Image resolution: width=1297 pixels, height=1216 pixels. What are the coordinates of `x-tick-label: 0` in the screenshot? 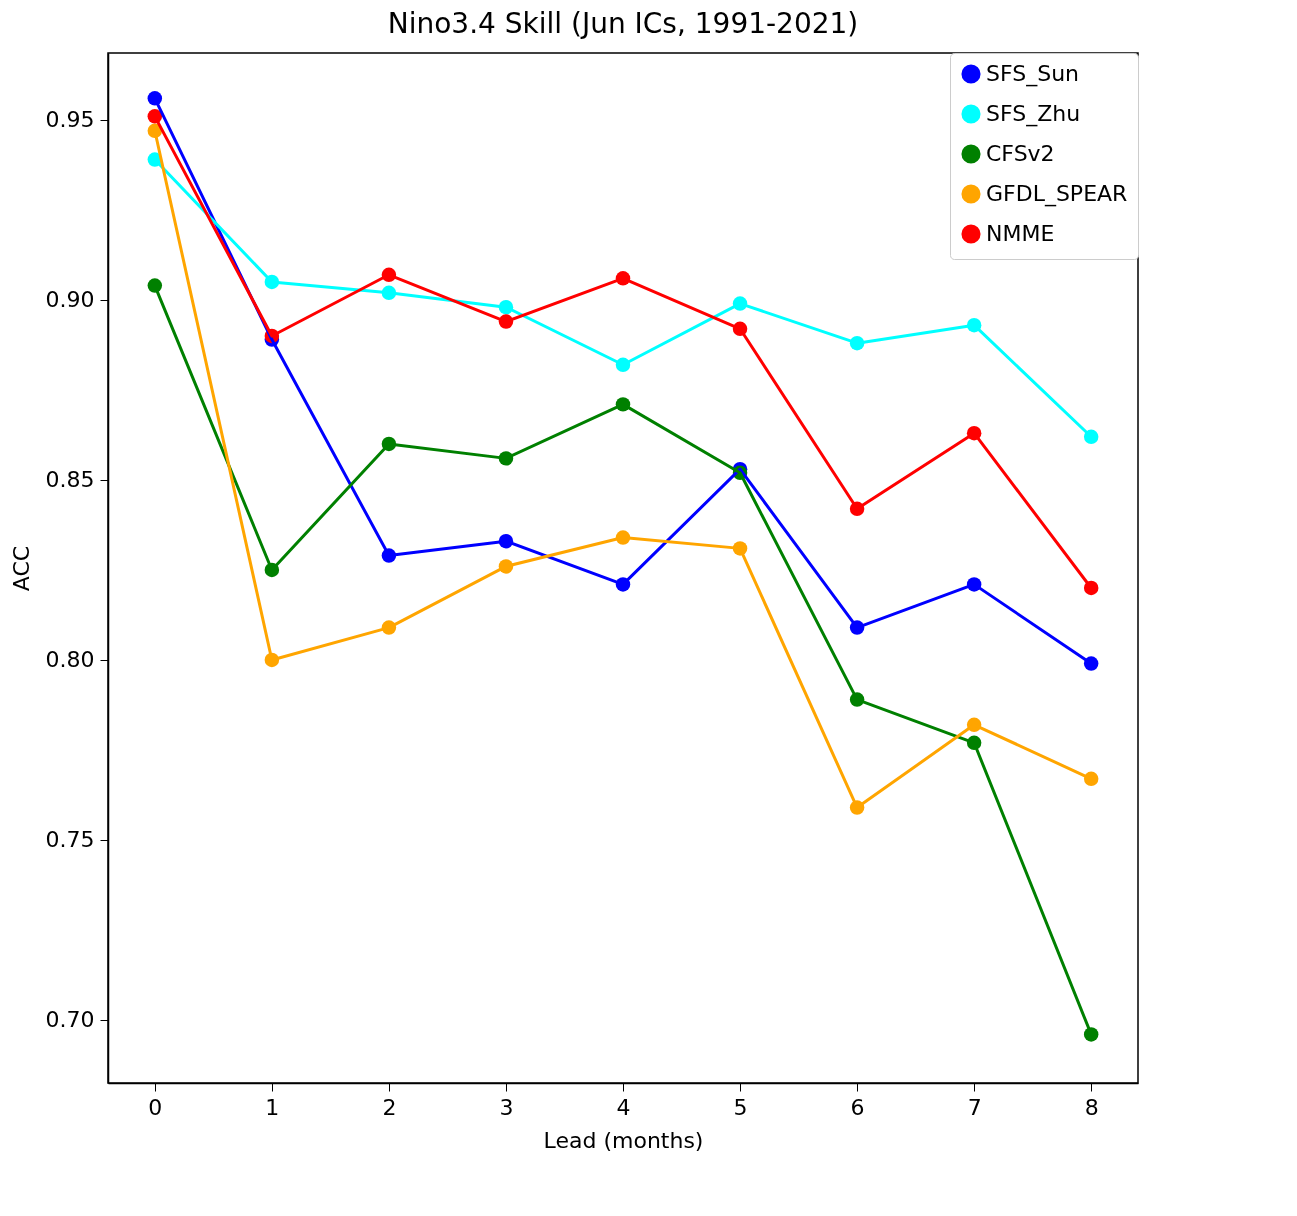 It's located at (155, 1107).